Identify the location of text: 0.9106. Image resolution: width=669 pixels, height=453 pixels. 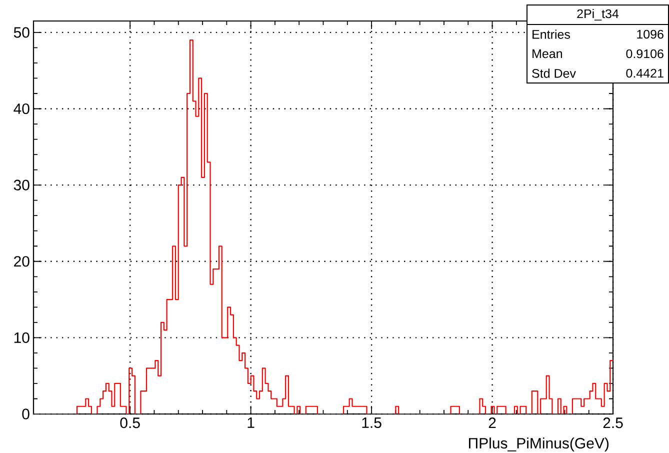
(645, 53).